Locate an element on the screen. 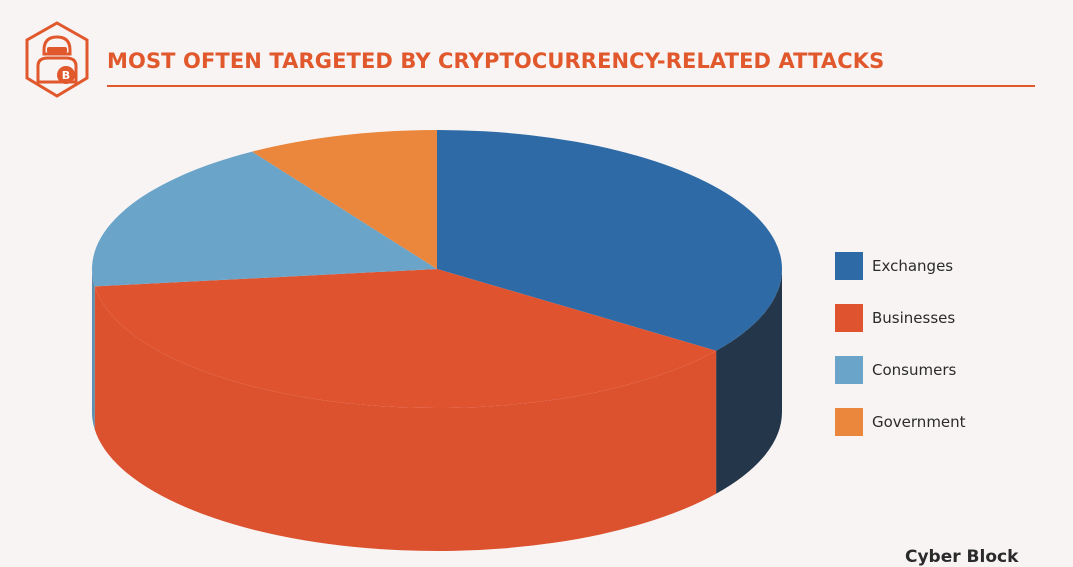 The height and width of the screenshot is (567, 1073). pie-slice-businesses is located at coordinates (405, 338).